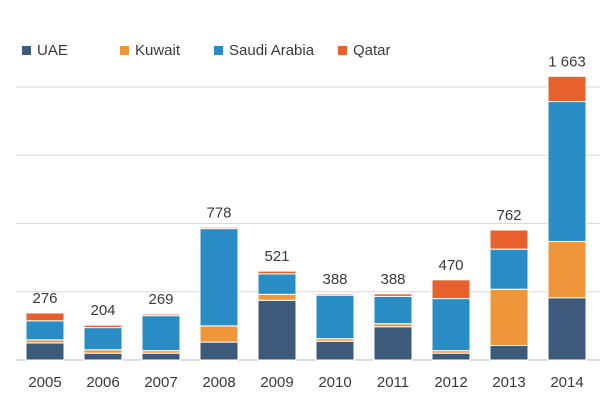 Image resolution: width=600 pixels, height=400 pixels. What do you see at coordinates (276, 256) in the screenshot?
I see `total-label: 521` at bounding box center [276, 256].